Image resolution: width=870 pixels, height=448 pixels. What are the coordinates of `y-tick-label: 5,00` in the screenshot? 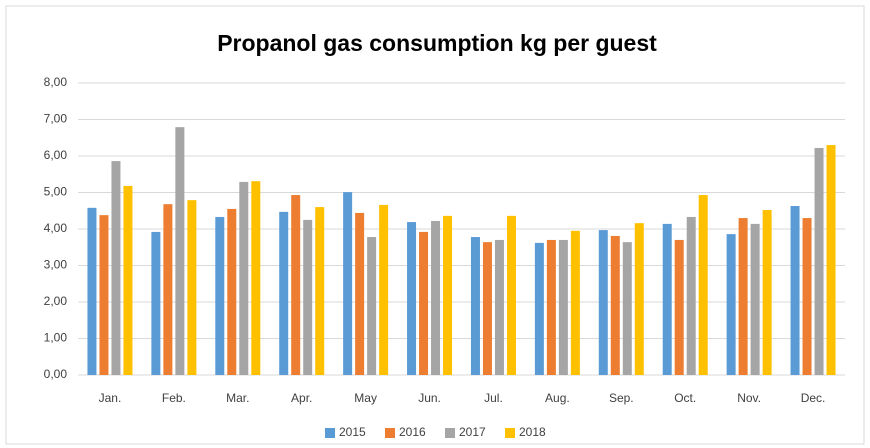 It's located at (56, 192).